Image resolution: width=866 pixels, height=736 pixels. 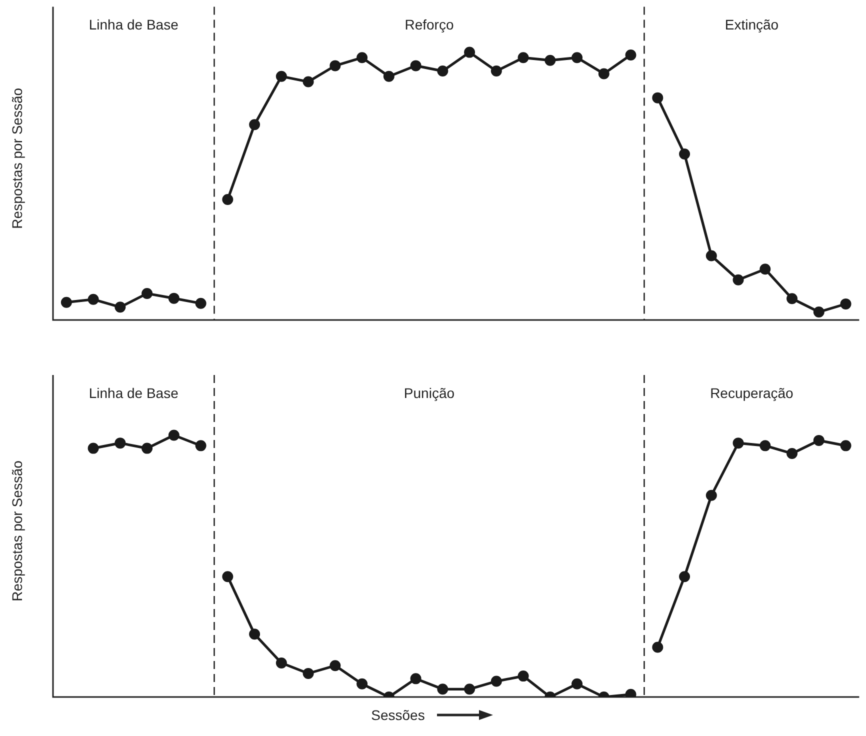 I want to click on text: Reforço, so click(x=429, y=24).